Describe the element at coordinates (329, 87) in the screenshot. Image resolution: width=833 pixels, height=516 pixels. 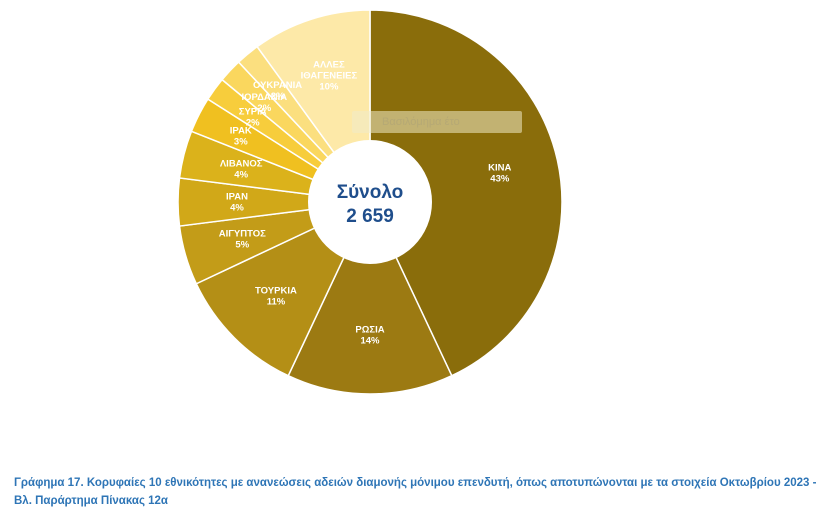
I see `slice-percent-label: 10%` at that location.